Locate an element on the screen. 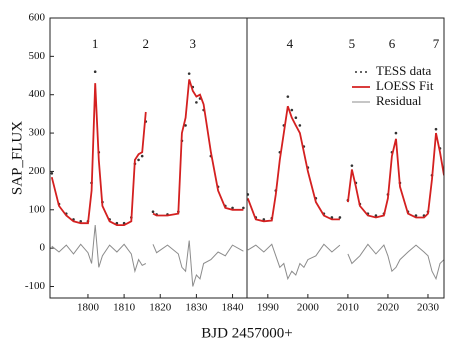 The height and width of the screenshot is (349, 474). x-tick-label: 1840 is located at coordinates (233, 308).